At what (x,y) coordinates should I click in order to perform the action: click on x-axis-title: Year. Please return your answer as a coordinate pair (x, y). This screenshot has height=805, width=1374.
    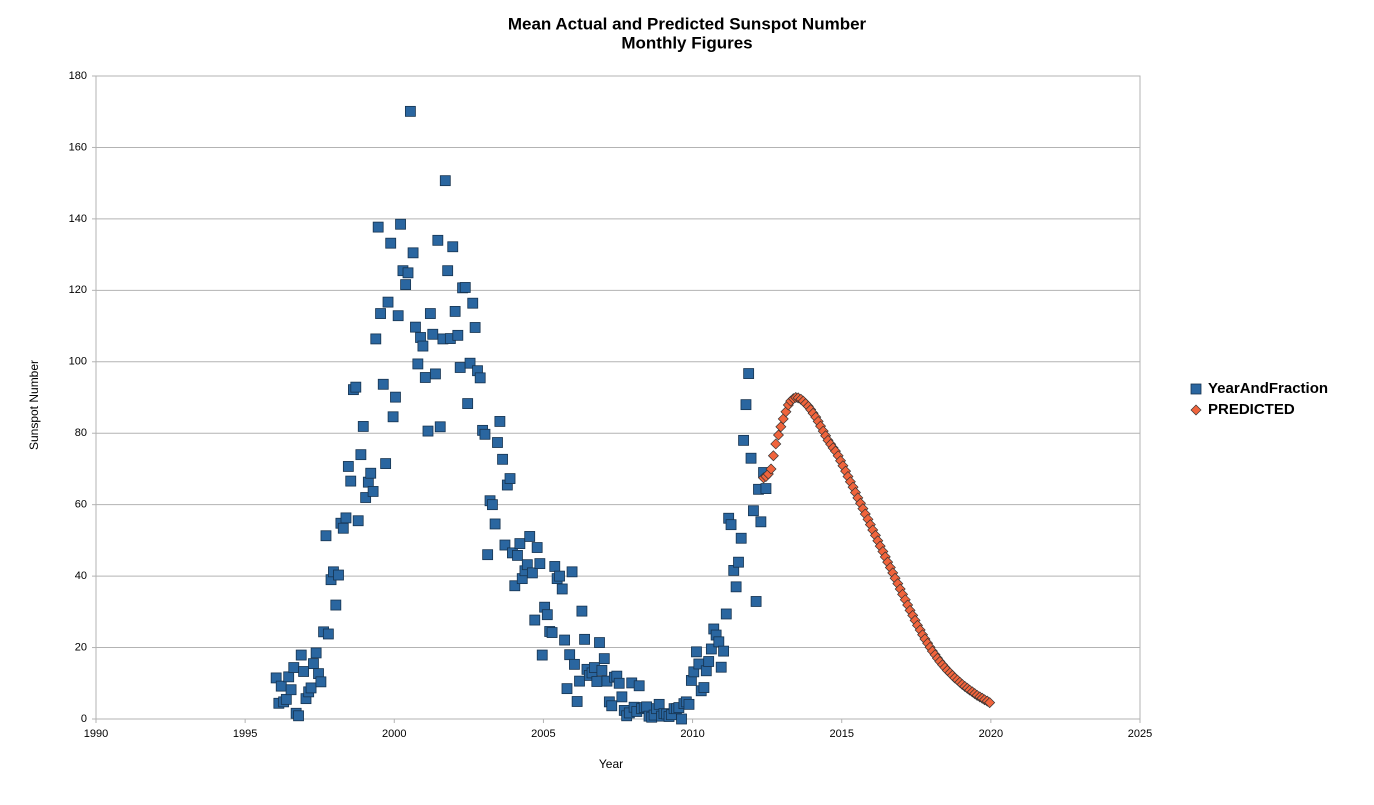
    Looking at the image, I should click on (611, 764).